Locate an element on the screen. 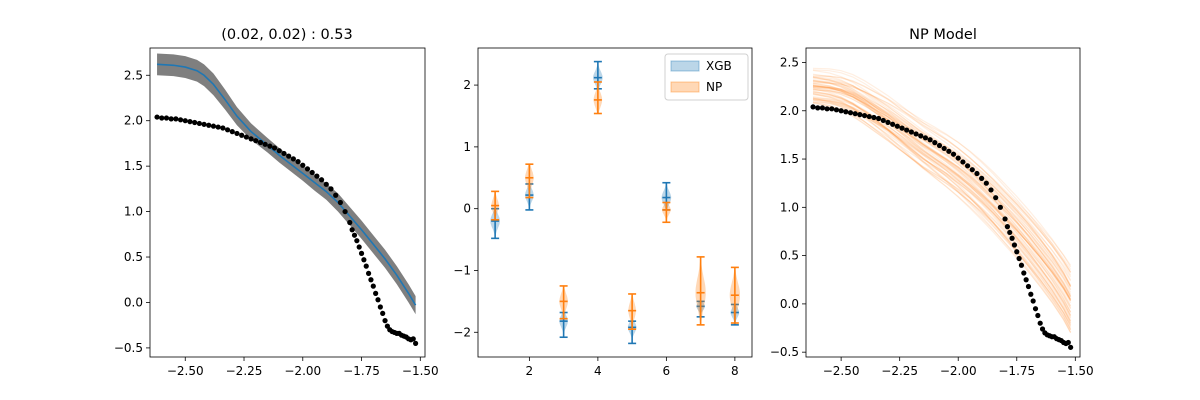 This screenshot has width=1200, height=400. y-tick-label: 0.0 is located at coordinates (133, 302).